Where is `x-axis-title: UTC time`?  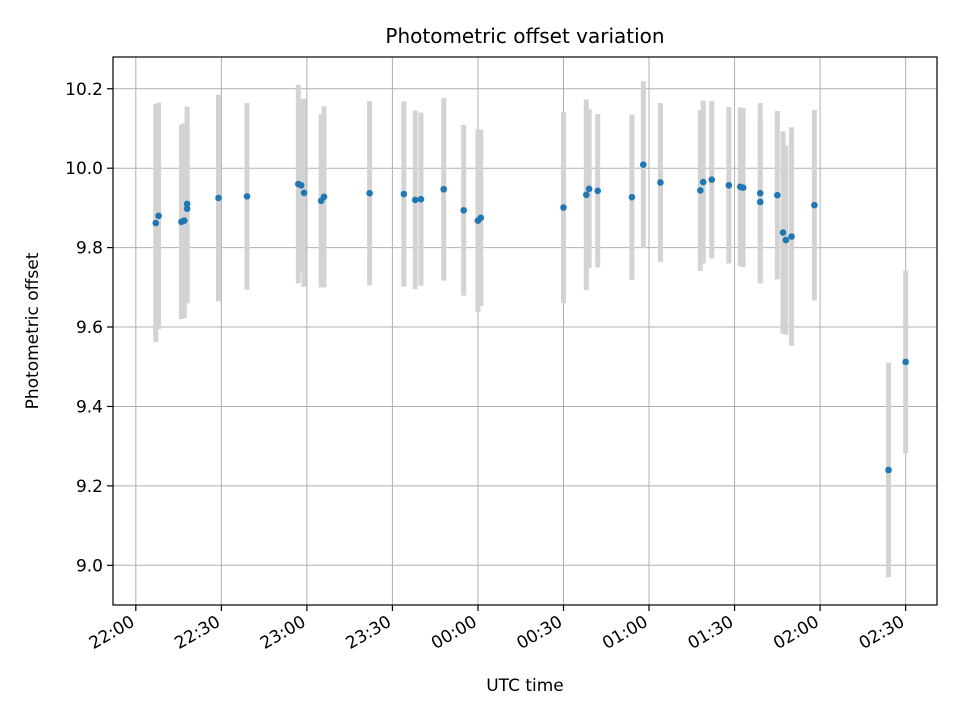
x-axis-title: UTC time is located at coordinates (525, 686).